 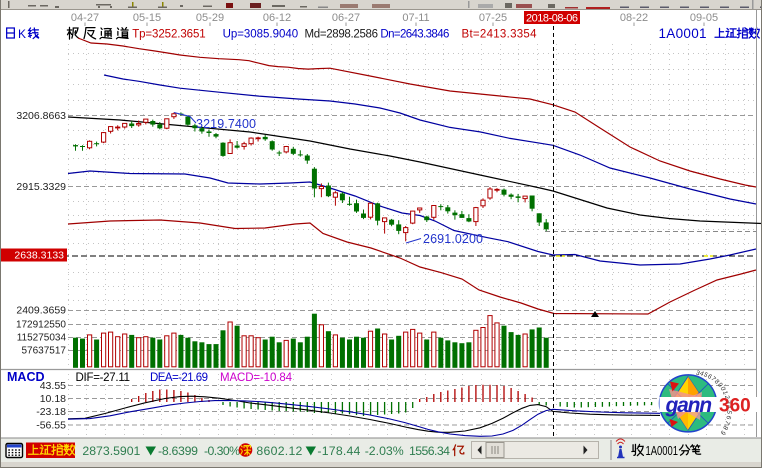 I want to click on svg-text: 2, so click(x=727, y=397).